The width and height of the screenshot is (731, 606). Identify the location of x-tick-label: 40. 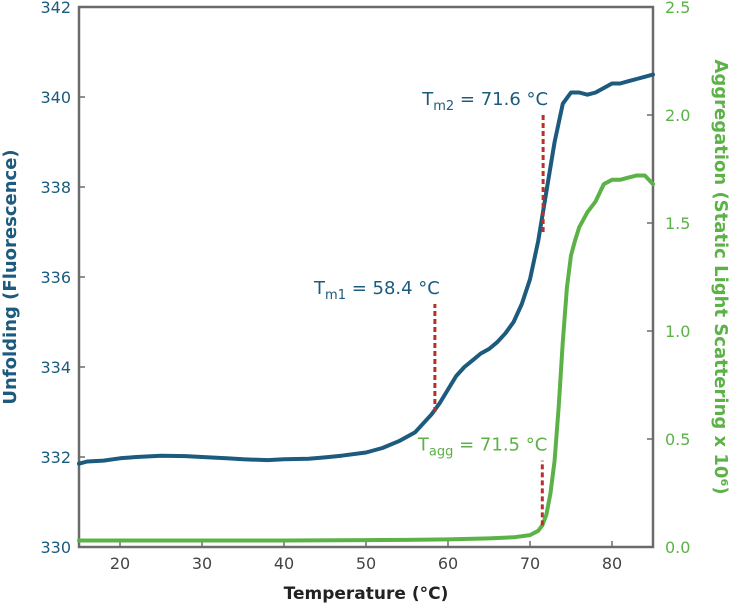
(284, 563).